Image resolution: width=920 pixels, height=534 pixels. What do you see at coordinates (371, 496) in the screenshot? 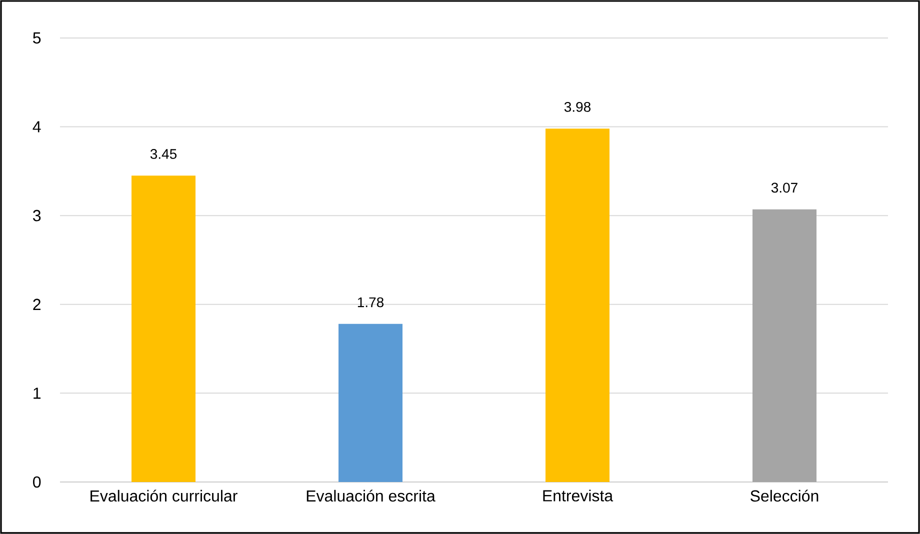
I see `x-tick-label: Evaluación escrita` at bounding box center [371, 496].